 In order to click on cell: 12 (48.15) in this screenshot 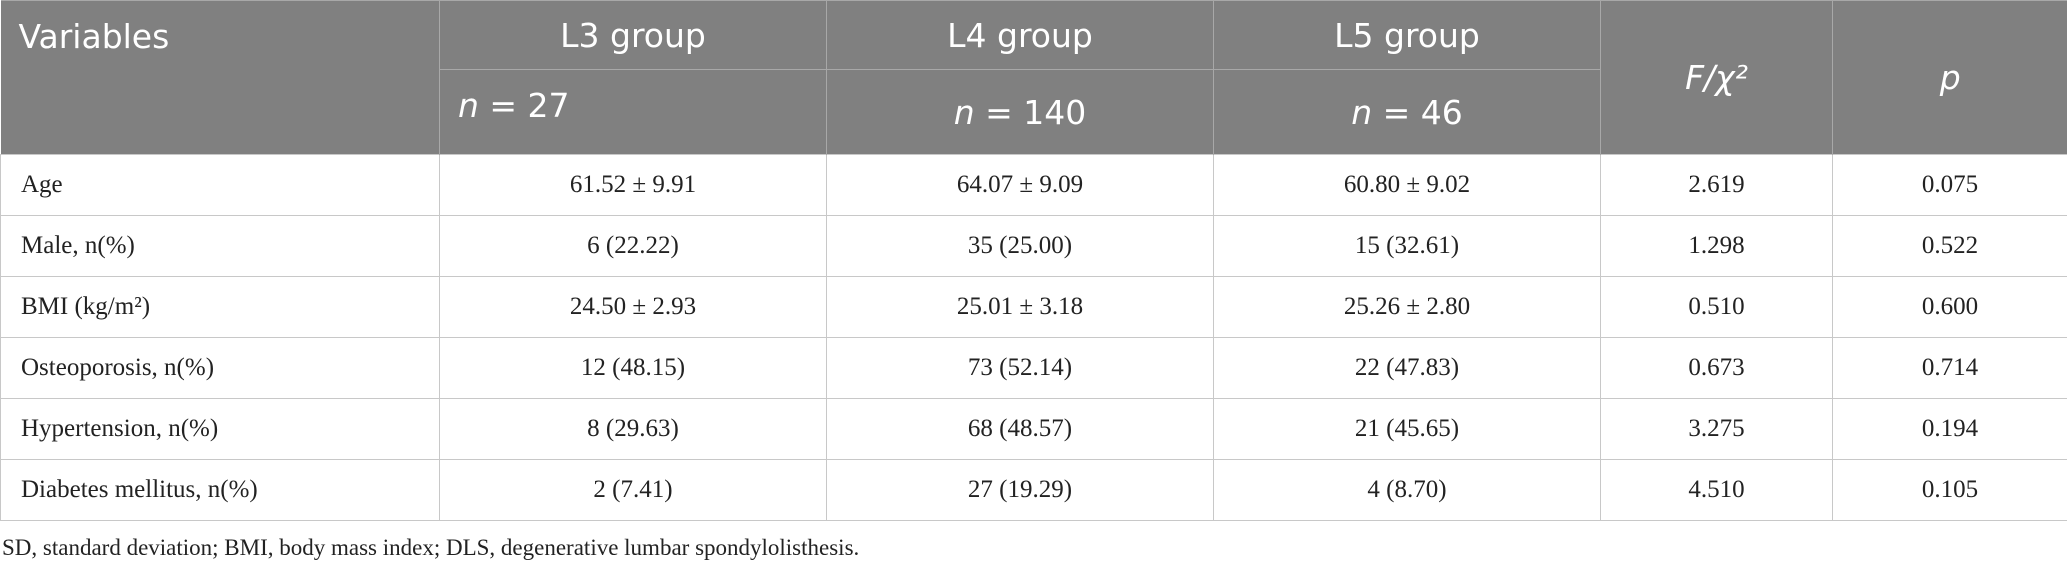, I will do `click(633, 368)`.